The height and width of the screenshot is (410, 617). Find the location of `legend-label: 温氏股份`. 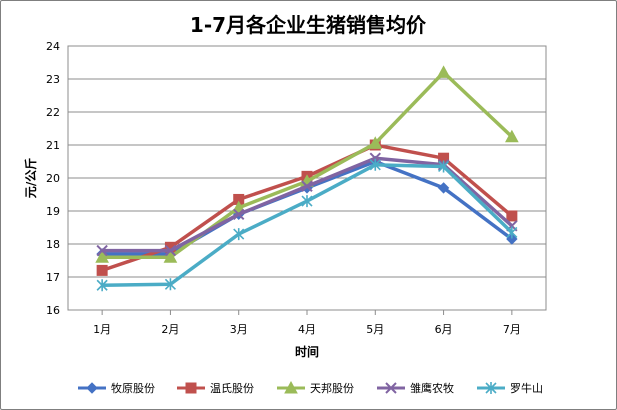

legend-label: 温氏股份 is located at coordinates (232, 388).